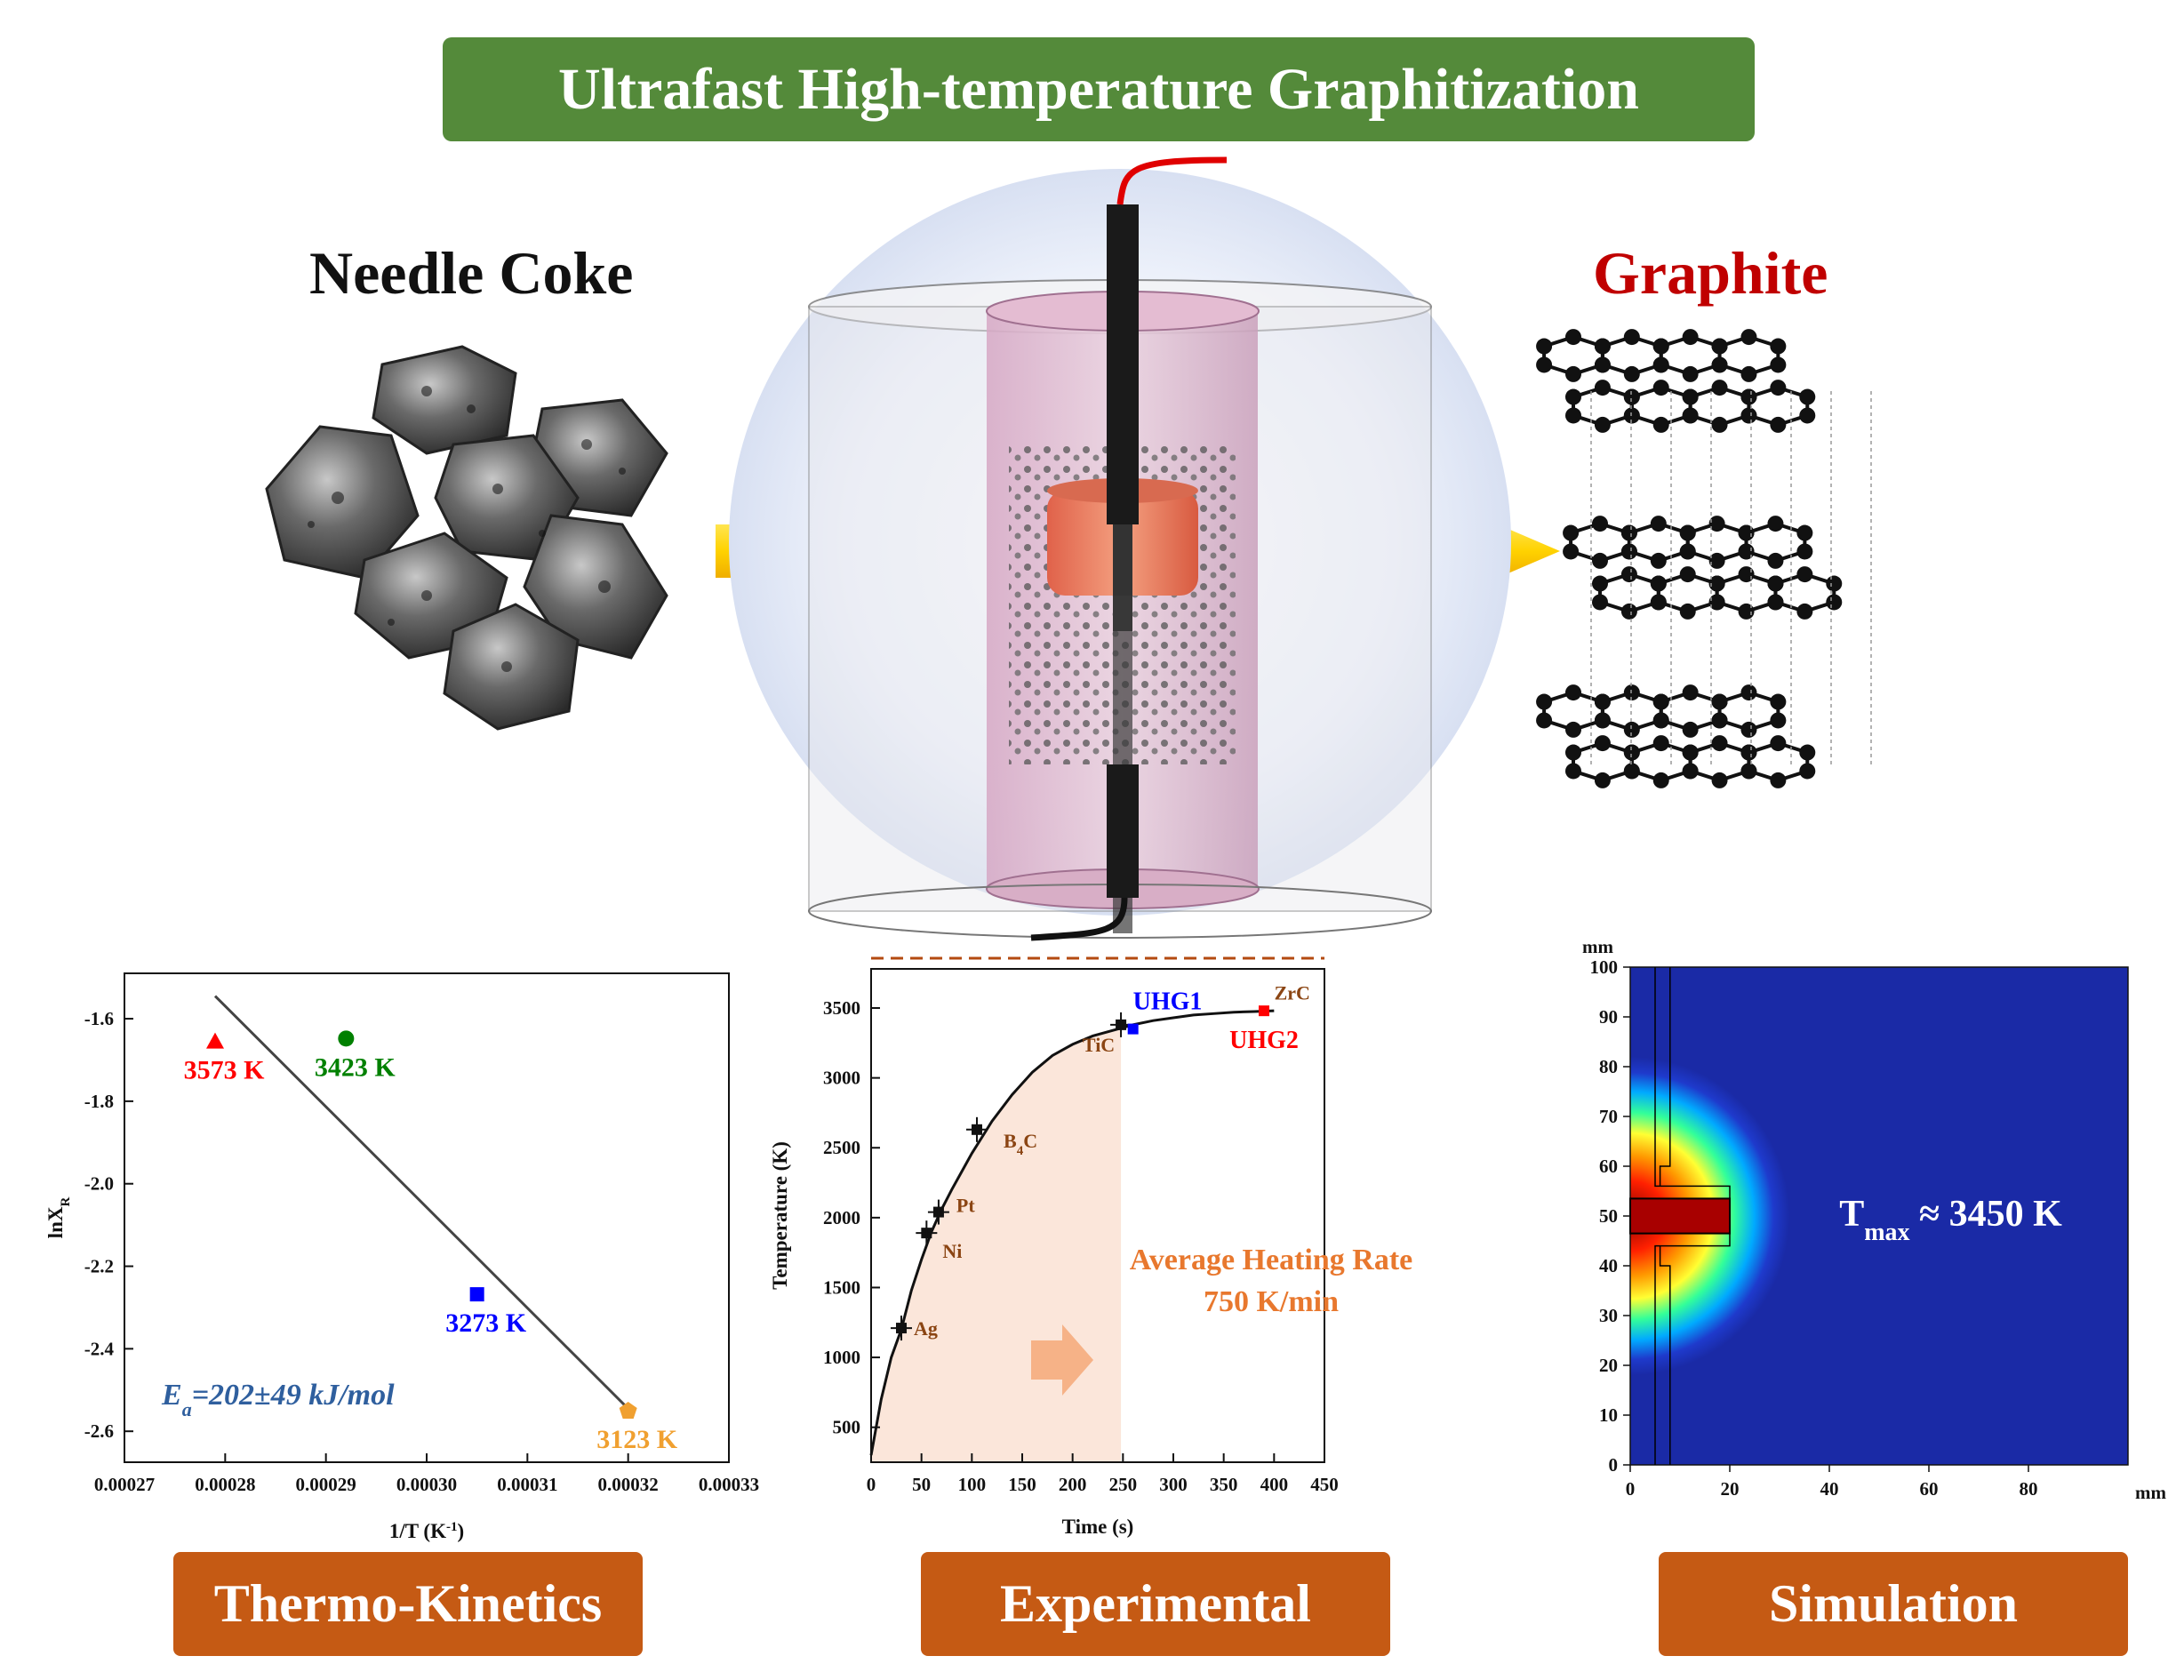 Image resolution: width=2184 pixels, height=1680 pixels. Describe the element at coordinates (996, 1243) in the screenshot. I see `heating-shade` at that location.